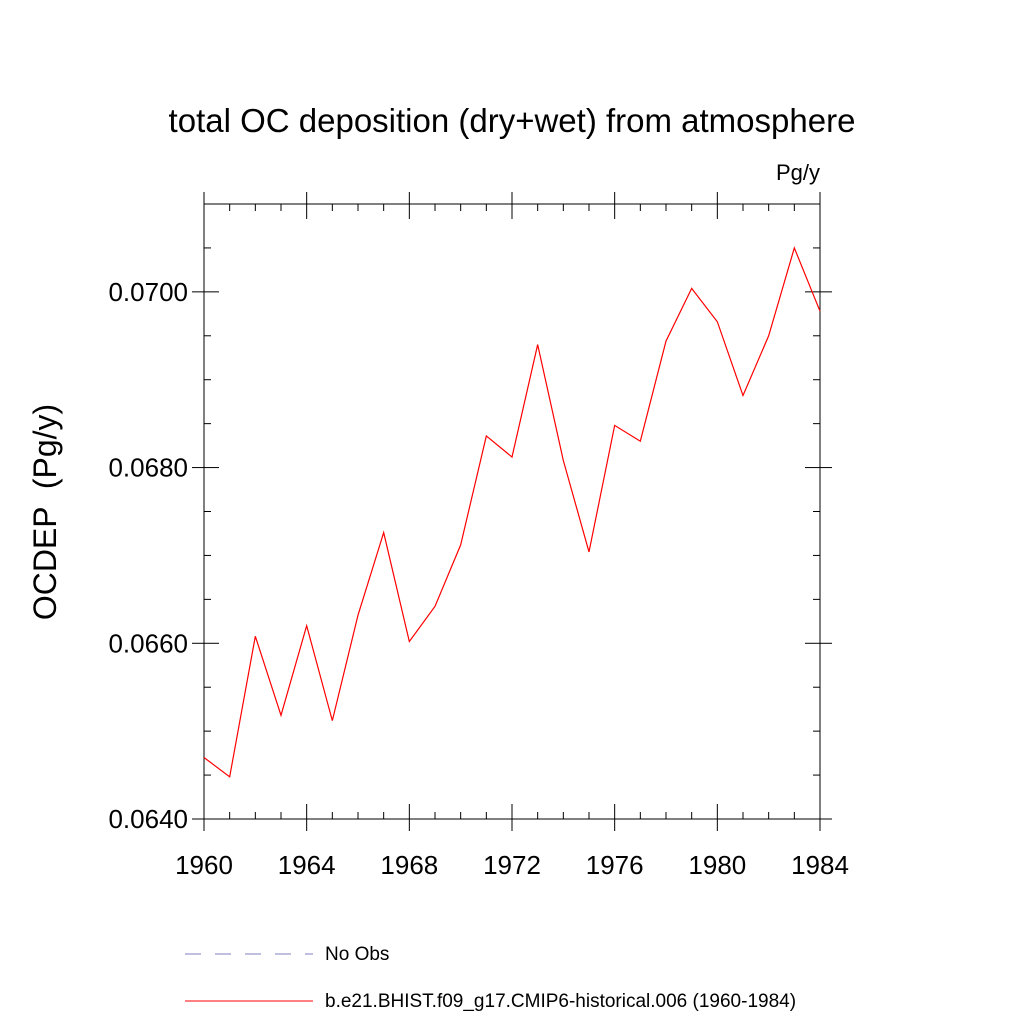 This screenshot has height=1024, width=1024. What do you see at coordinates (357, 954) in the screenshot?
I see `legend-label-no-obs: No Obs` at bounding box center [357, 954].